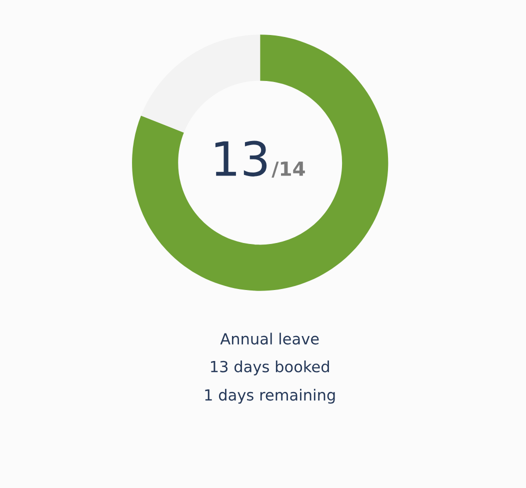 This screenshot has width=526, height=488. Describe the element at coordinates (200, 83) in the screenshot. I see `donut-slice` at that location.